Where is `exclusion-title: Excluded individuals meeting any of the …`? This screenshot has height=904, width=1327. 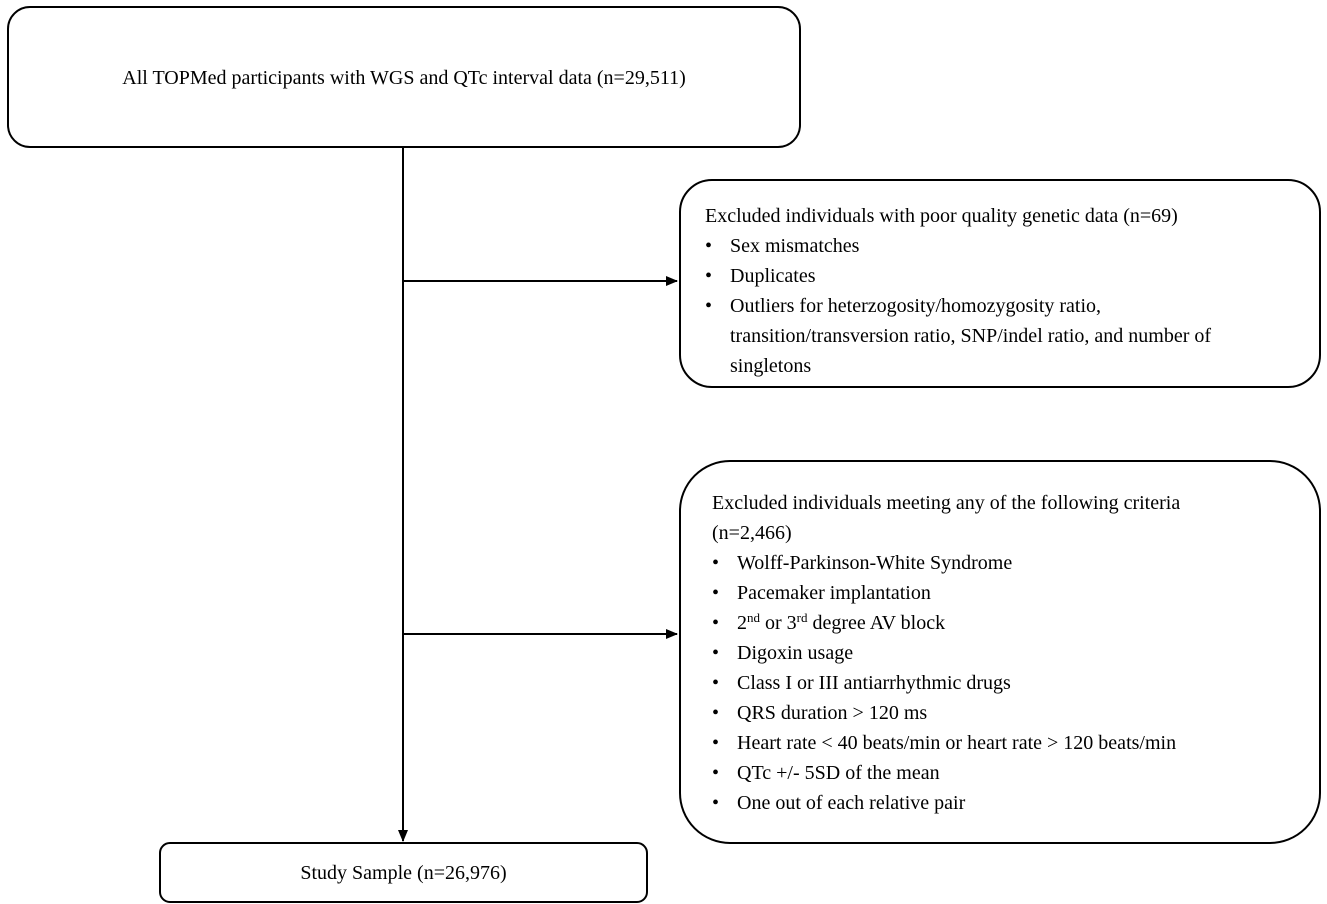
exclusion-title: Excluded individuals meeting any of the … is located at coordinates (946, 518).